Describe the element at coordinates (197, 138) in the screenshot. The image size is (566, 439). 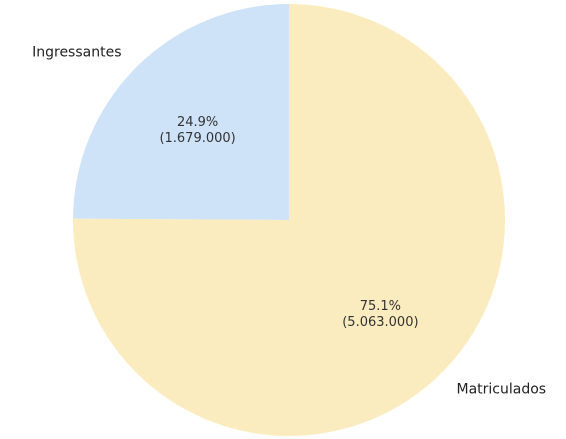
I see `slice-value-label: (1.679.000)` at that location.